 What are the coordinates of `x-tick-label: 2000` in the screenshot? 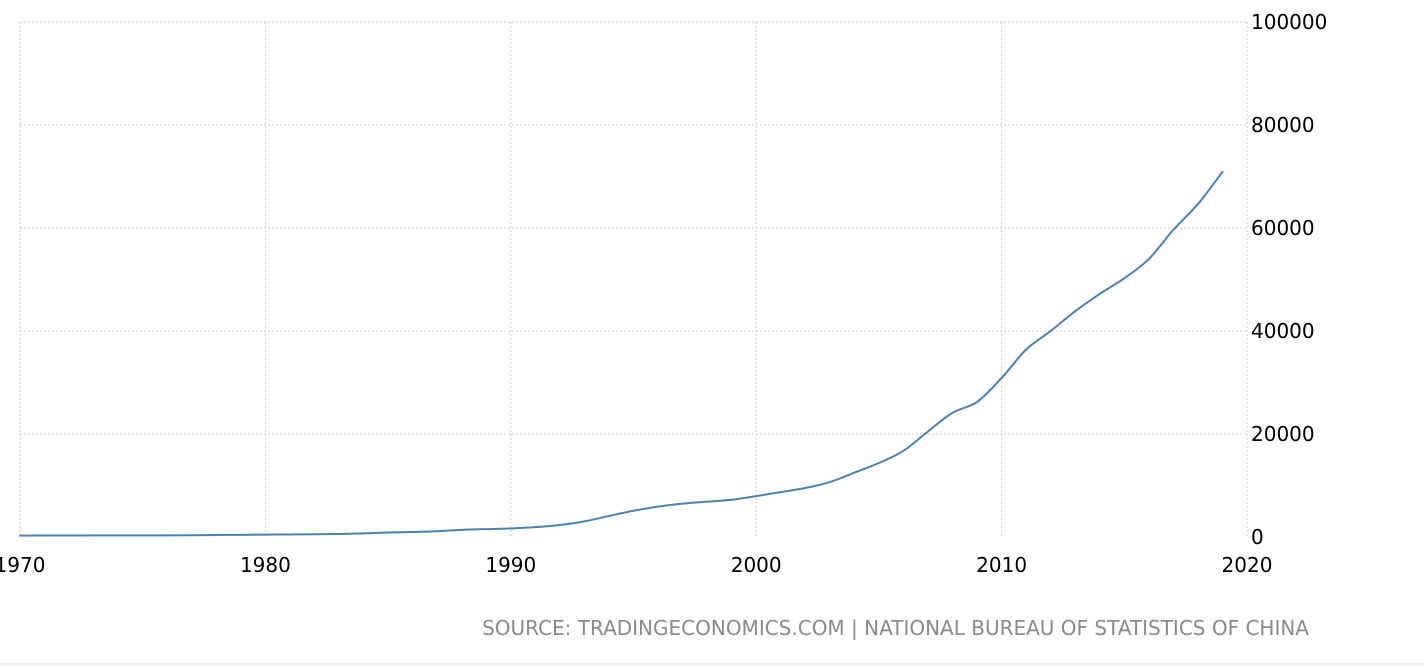 It's located at (756, 565).